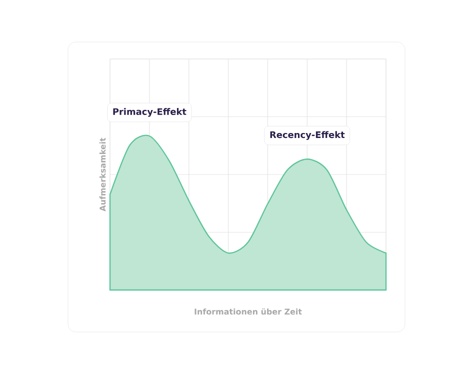  What do you see at coordinates (307, 135) in the screenshot?
I see `annotation: Recency-Effekt` at bounding box center [307, 135].